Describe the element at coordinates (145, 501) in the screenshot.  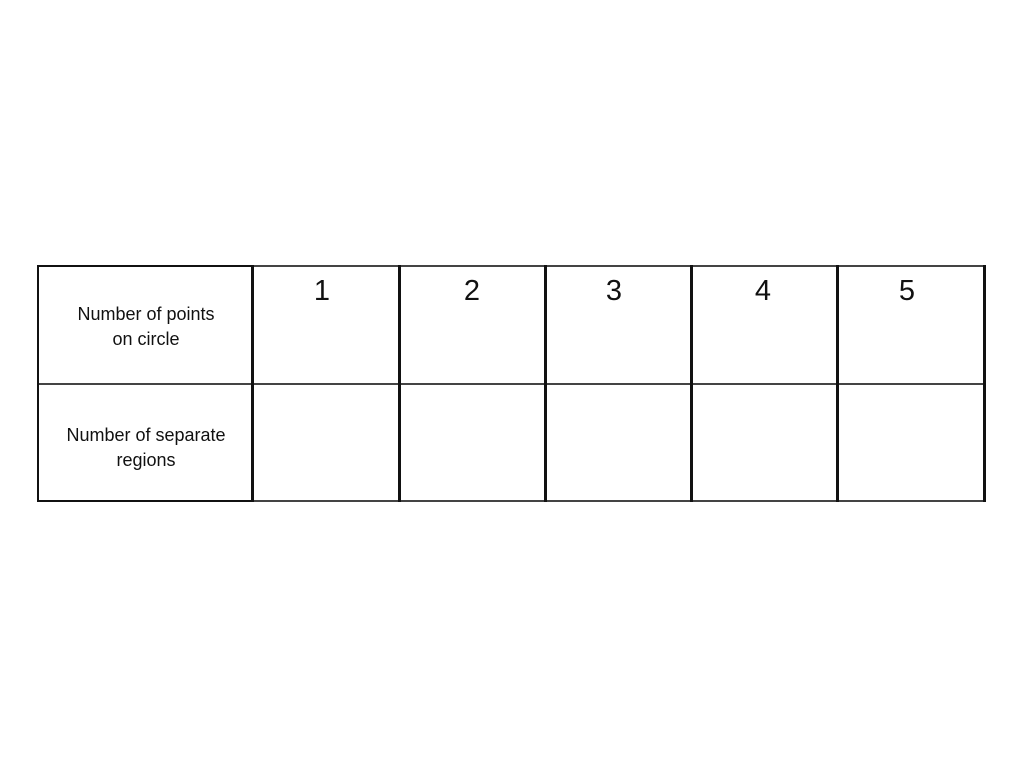
I see `header-column-bottom-border` at that location.